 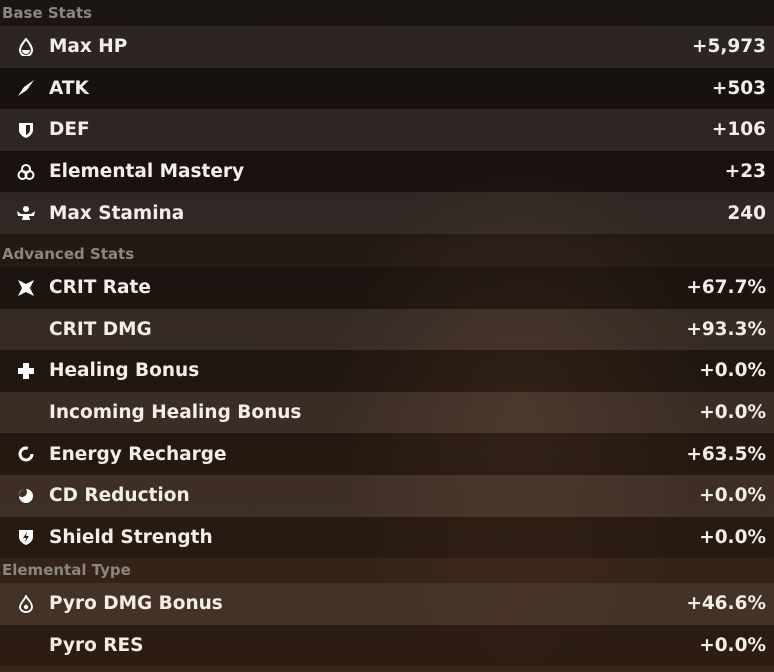 I want to click on sword-icon, so click(x=26, y=88).